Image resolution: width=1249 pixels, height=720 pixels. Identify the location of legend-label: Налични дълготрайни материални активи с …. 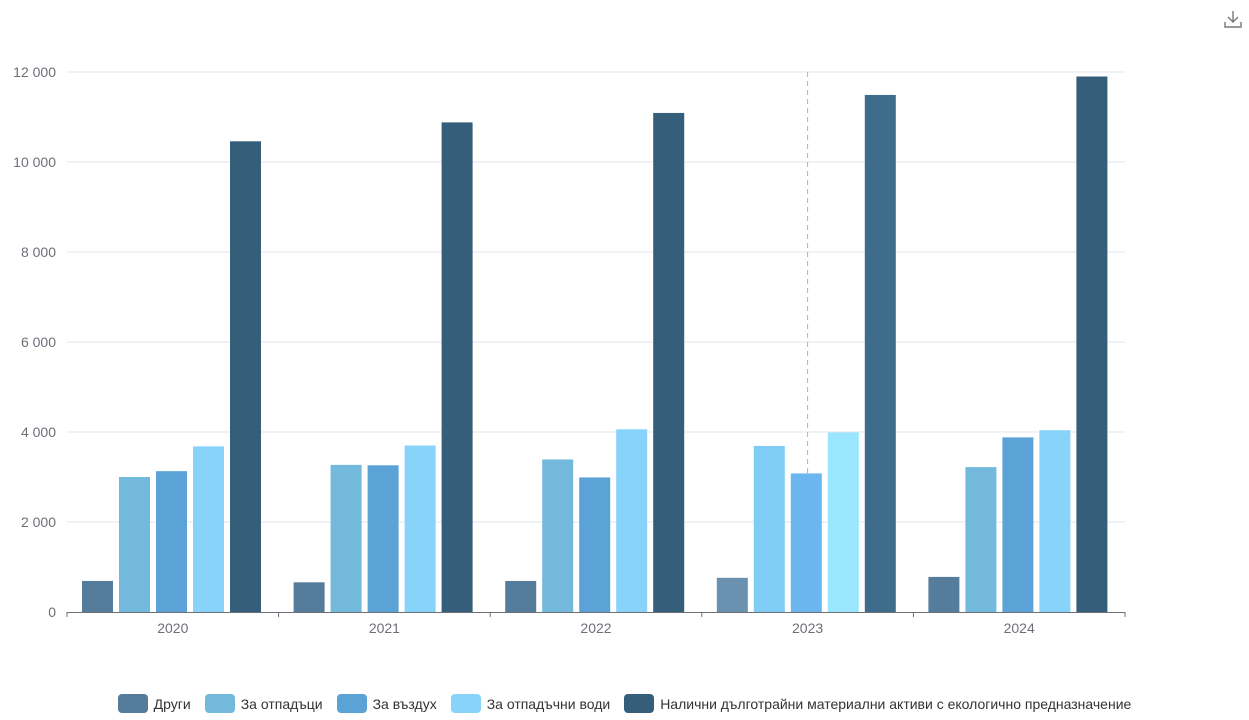
(896, 703).